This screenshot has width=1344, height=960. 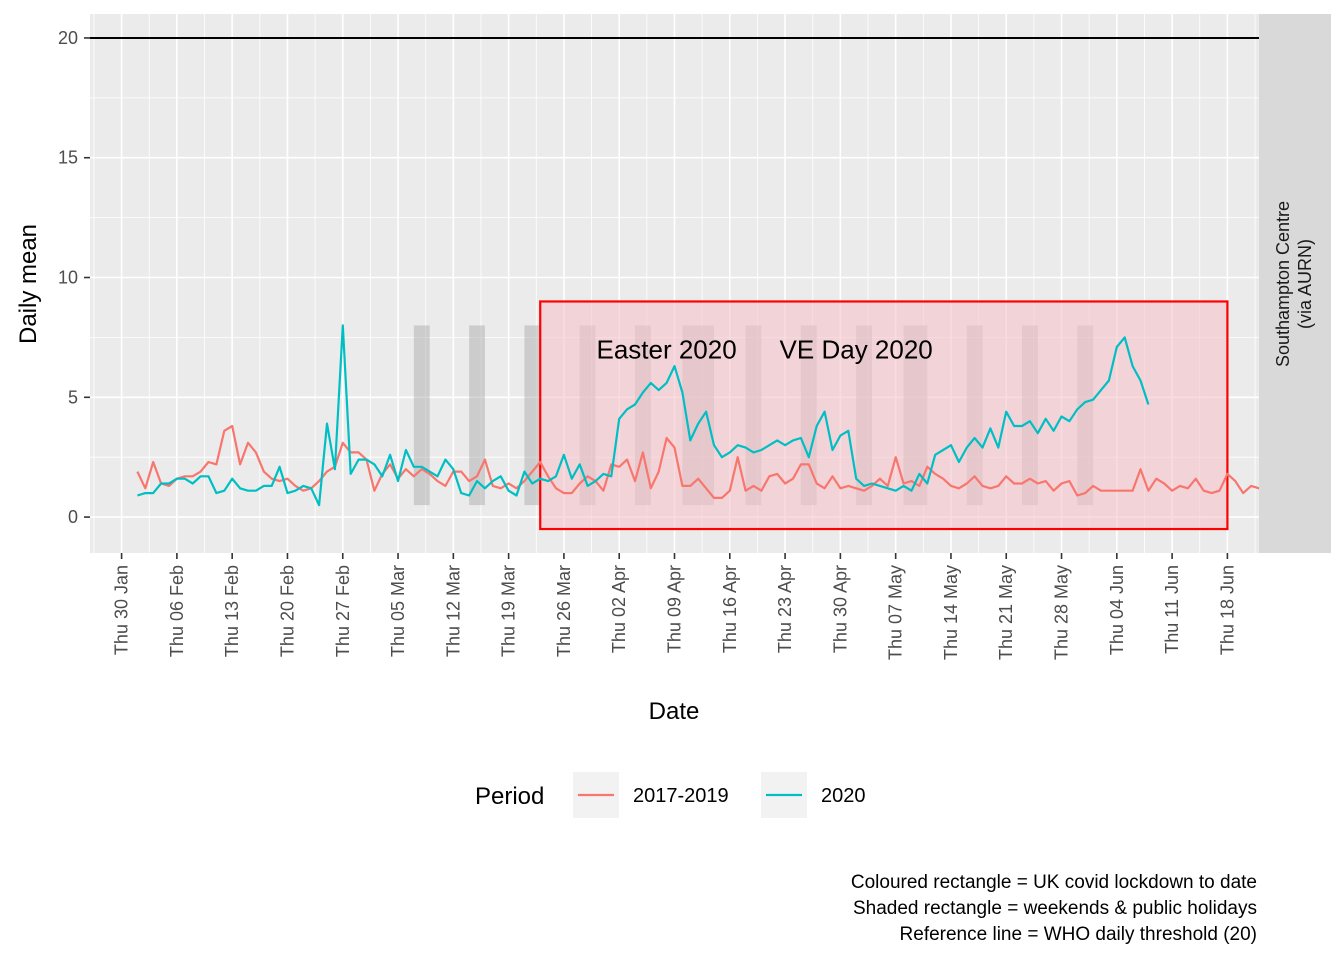 What do you see at coordinates (68, 278) in the screenshot?
I see `y-tick-label: 10` at bounding box center [68, 278].